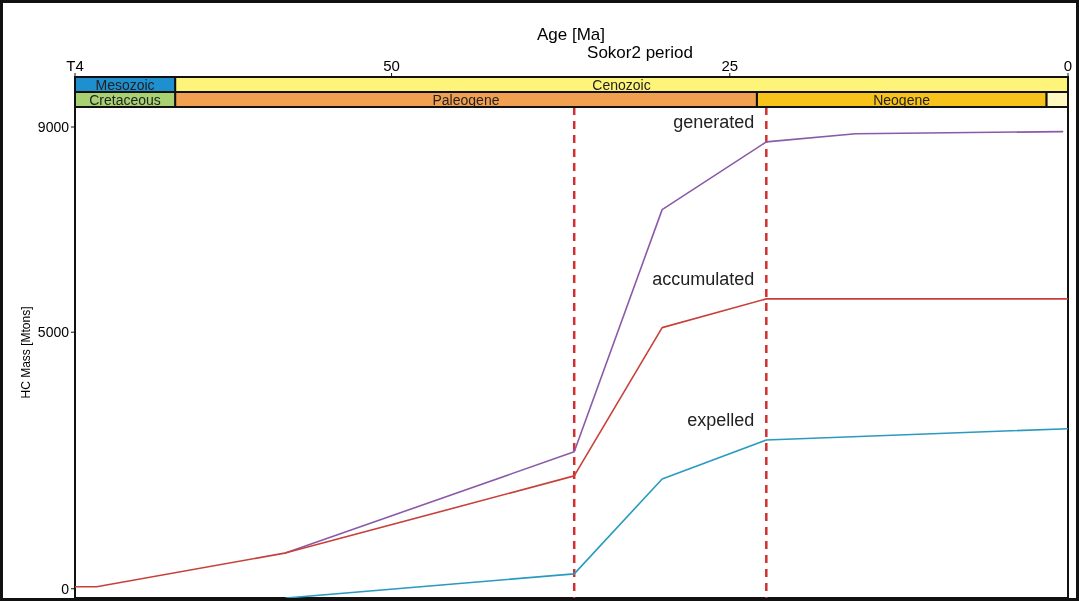  Describe the element at coordinates (640, 52) in the screenshot. I see `chart-title: Sokor2 period` at that location.